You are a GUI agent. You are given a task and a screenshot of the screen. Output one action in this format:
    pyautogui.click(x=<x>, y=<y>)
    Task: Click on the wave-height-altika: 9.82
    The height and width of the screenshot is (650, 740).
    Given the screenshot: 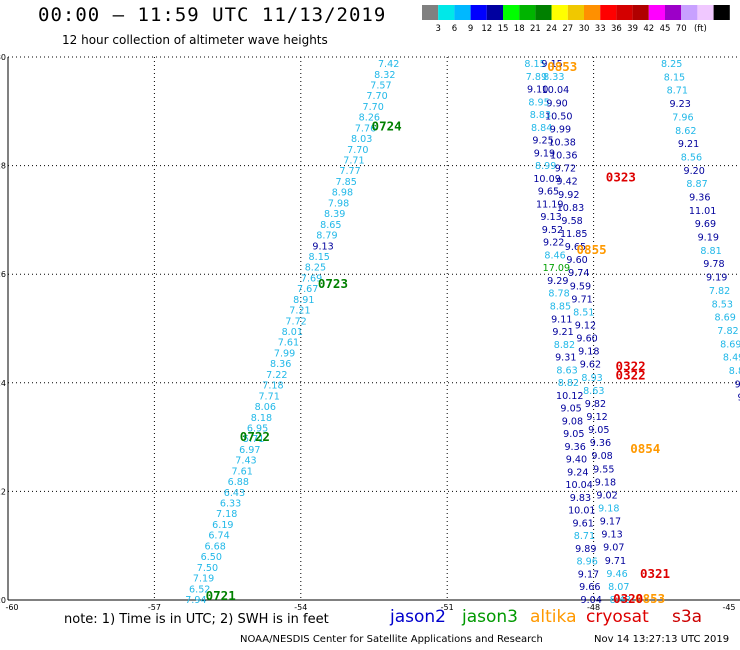 What is the action you would take?
    pyautogui.click(x=595, y=404)
    